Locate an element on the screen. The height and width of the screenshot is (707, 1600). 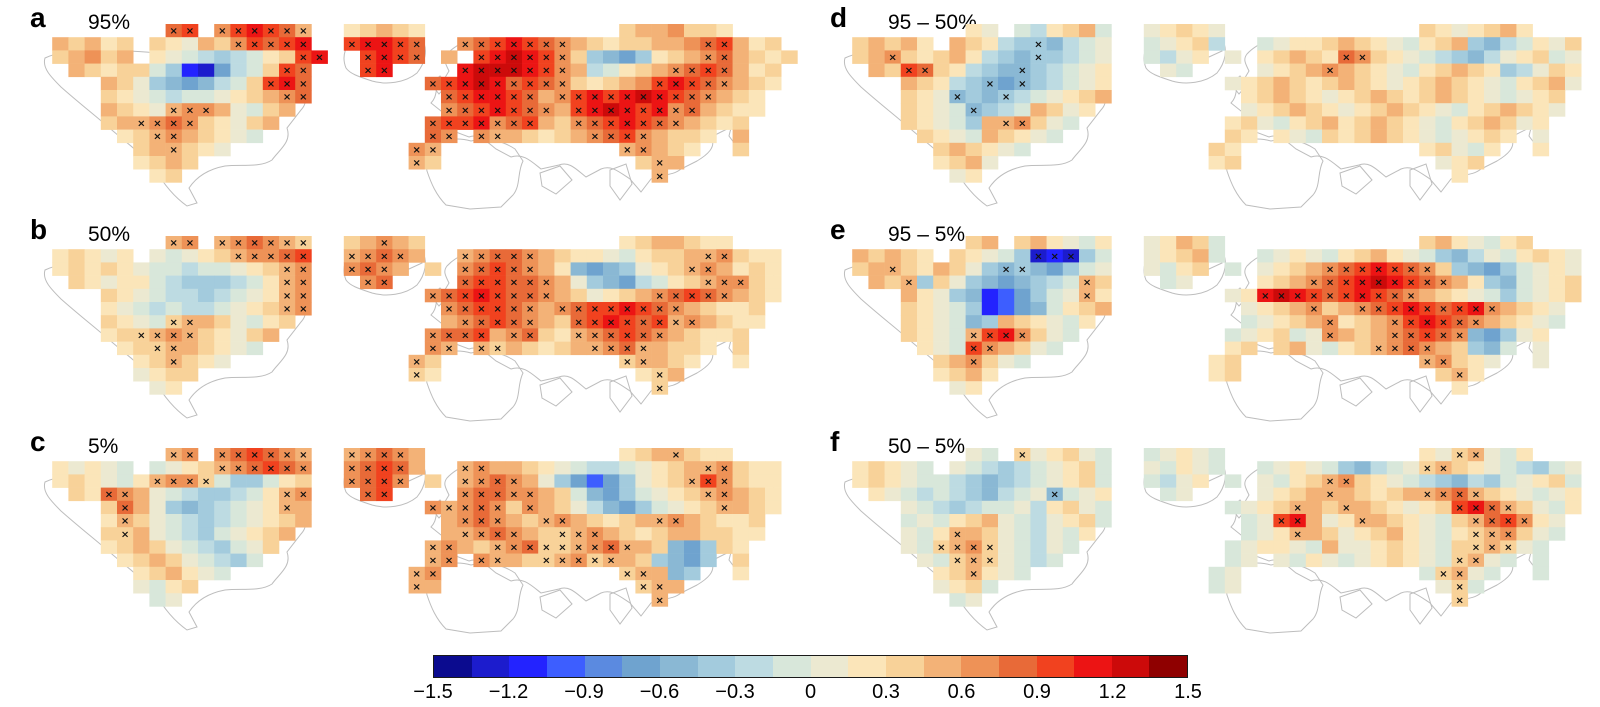
colorbar-segment is located at coordinates (942, 666).